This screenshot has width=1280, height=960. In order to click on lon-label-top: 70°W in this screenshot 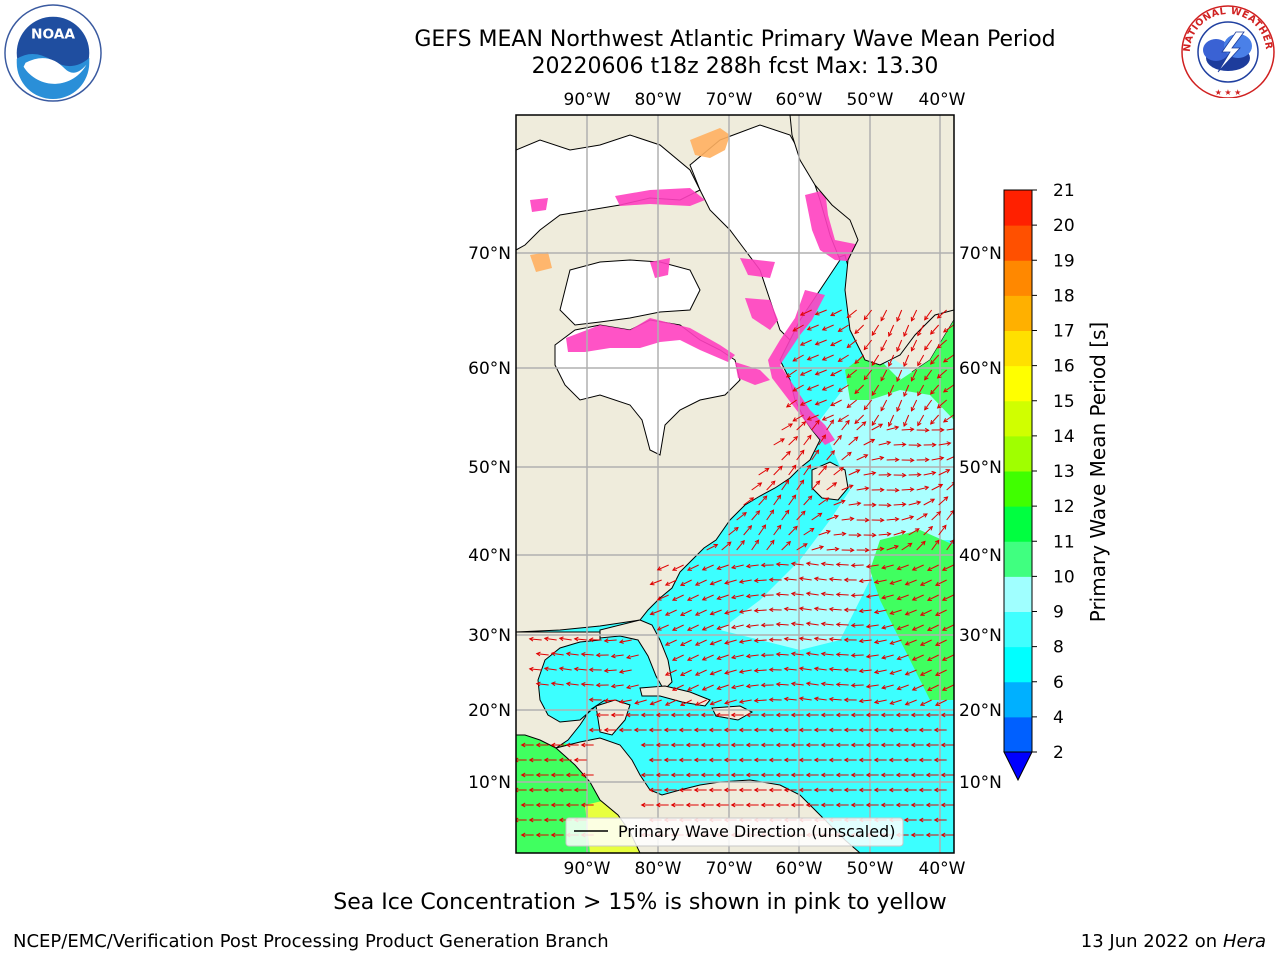, I will do `click(729, 100)`.